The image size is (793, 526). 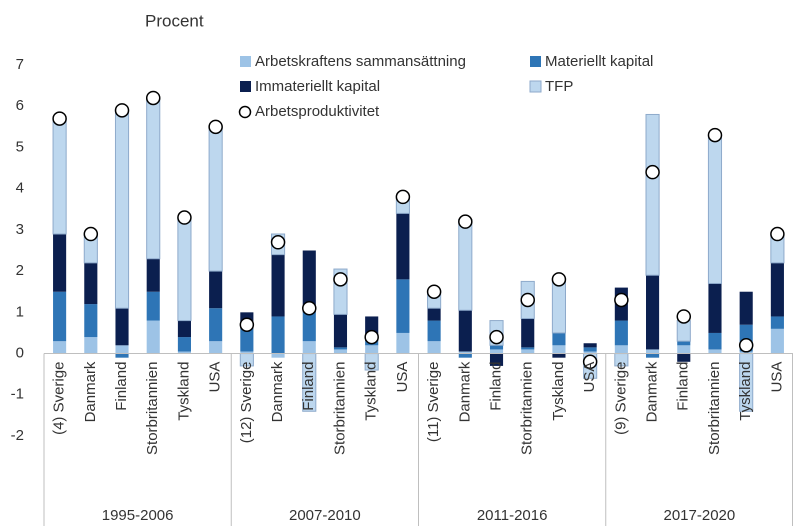 I want to click on legend-label: Arbetsproduktivitet, so click(x=317, y=111).